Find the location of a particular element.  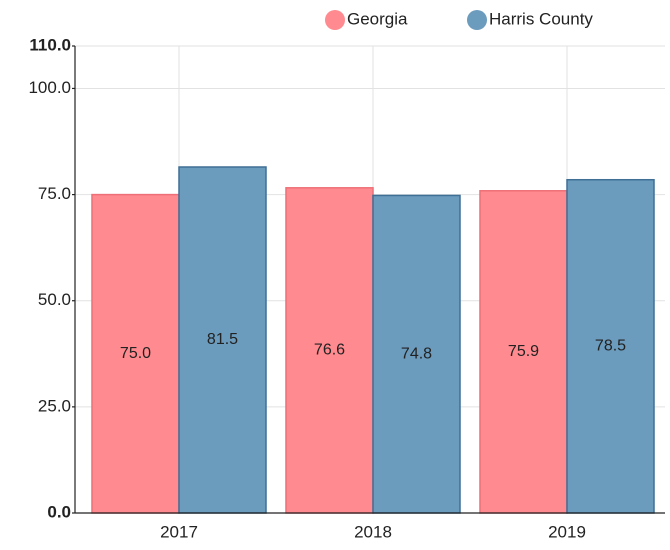

data-label: 76.6 is located at coordinates (329, 350).